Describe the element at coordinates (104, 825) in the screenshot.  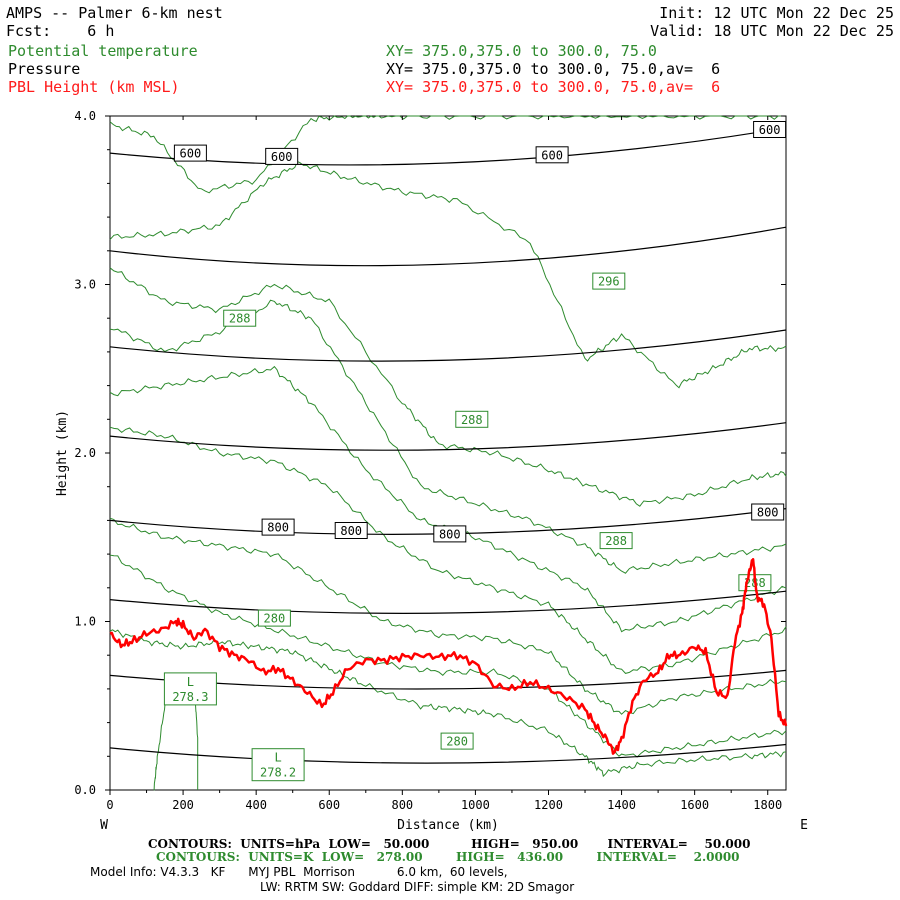
I see `x-left-end: W` at that location.